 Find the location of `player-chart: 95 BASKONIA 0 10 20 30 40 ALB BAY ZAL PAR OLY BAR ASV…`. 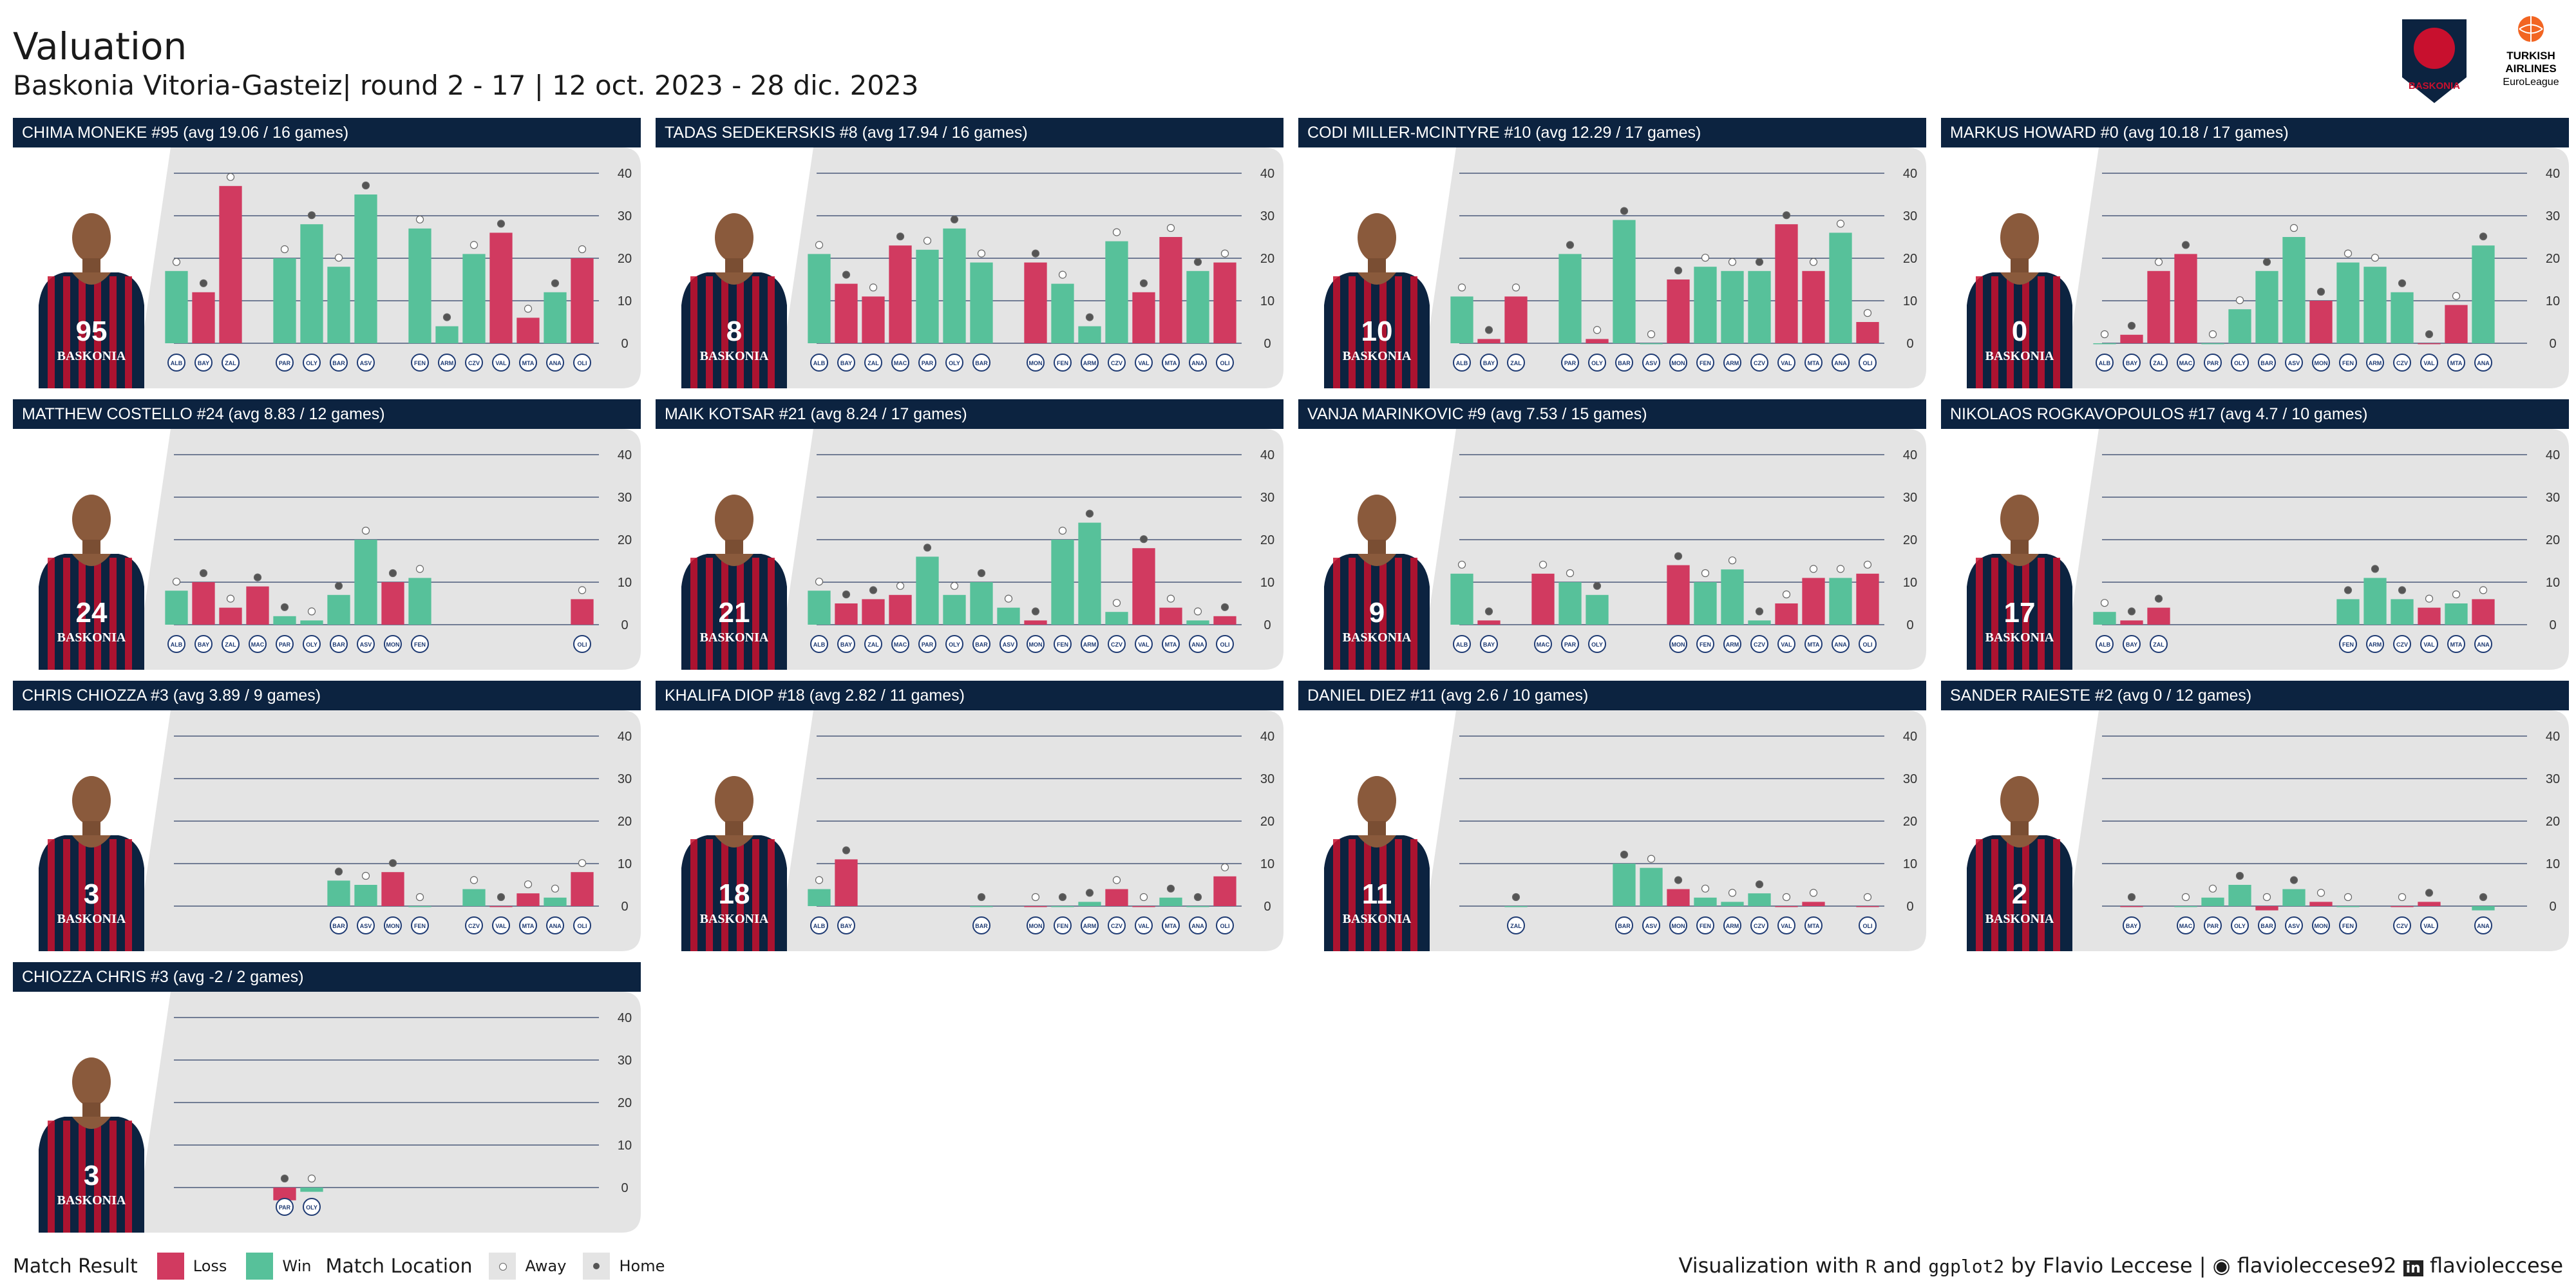

player-chart: 95 BASKONIA 0 10 20 30 40 ALB BAY ZAL PAR OLY BAR ASV… is located at coordinates (340, 267).